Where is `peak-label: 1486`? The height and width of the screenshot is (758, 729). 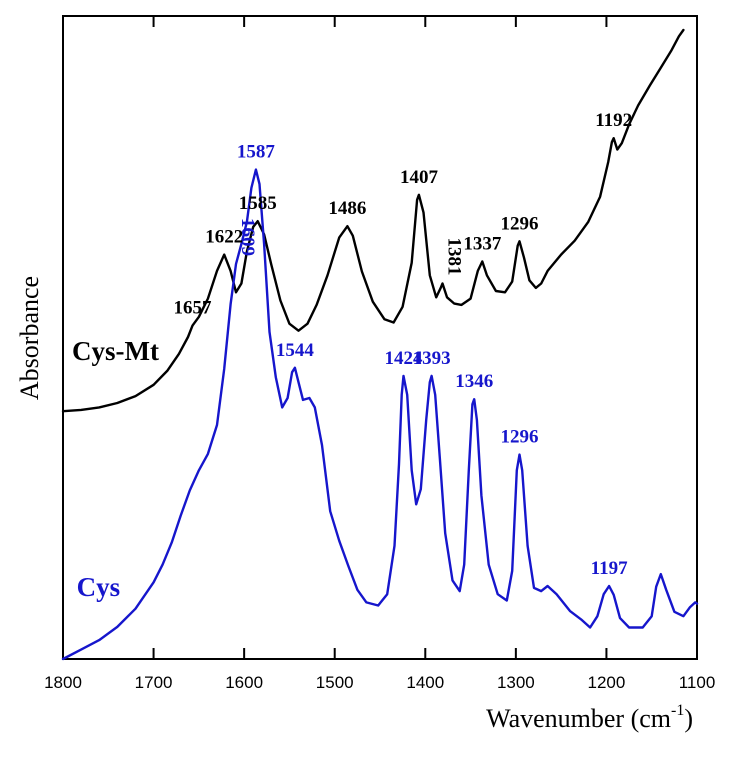
peak-label: 1486 is located at coordinates (347, 208).